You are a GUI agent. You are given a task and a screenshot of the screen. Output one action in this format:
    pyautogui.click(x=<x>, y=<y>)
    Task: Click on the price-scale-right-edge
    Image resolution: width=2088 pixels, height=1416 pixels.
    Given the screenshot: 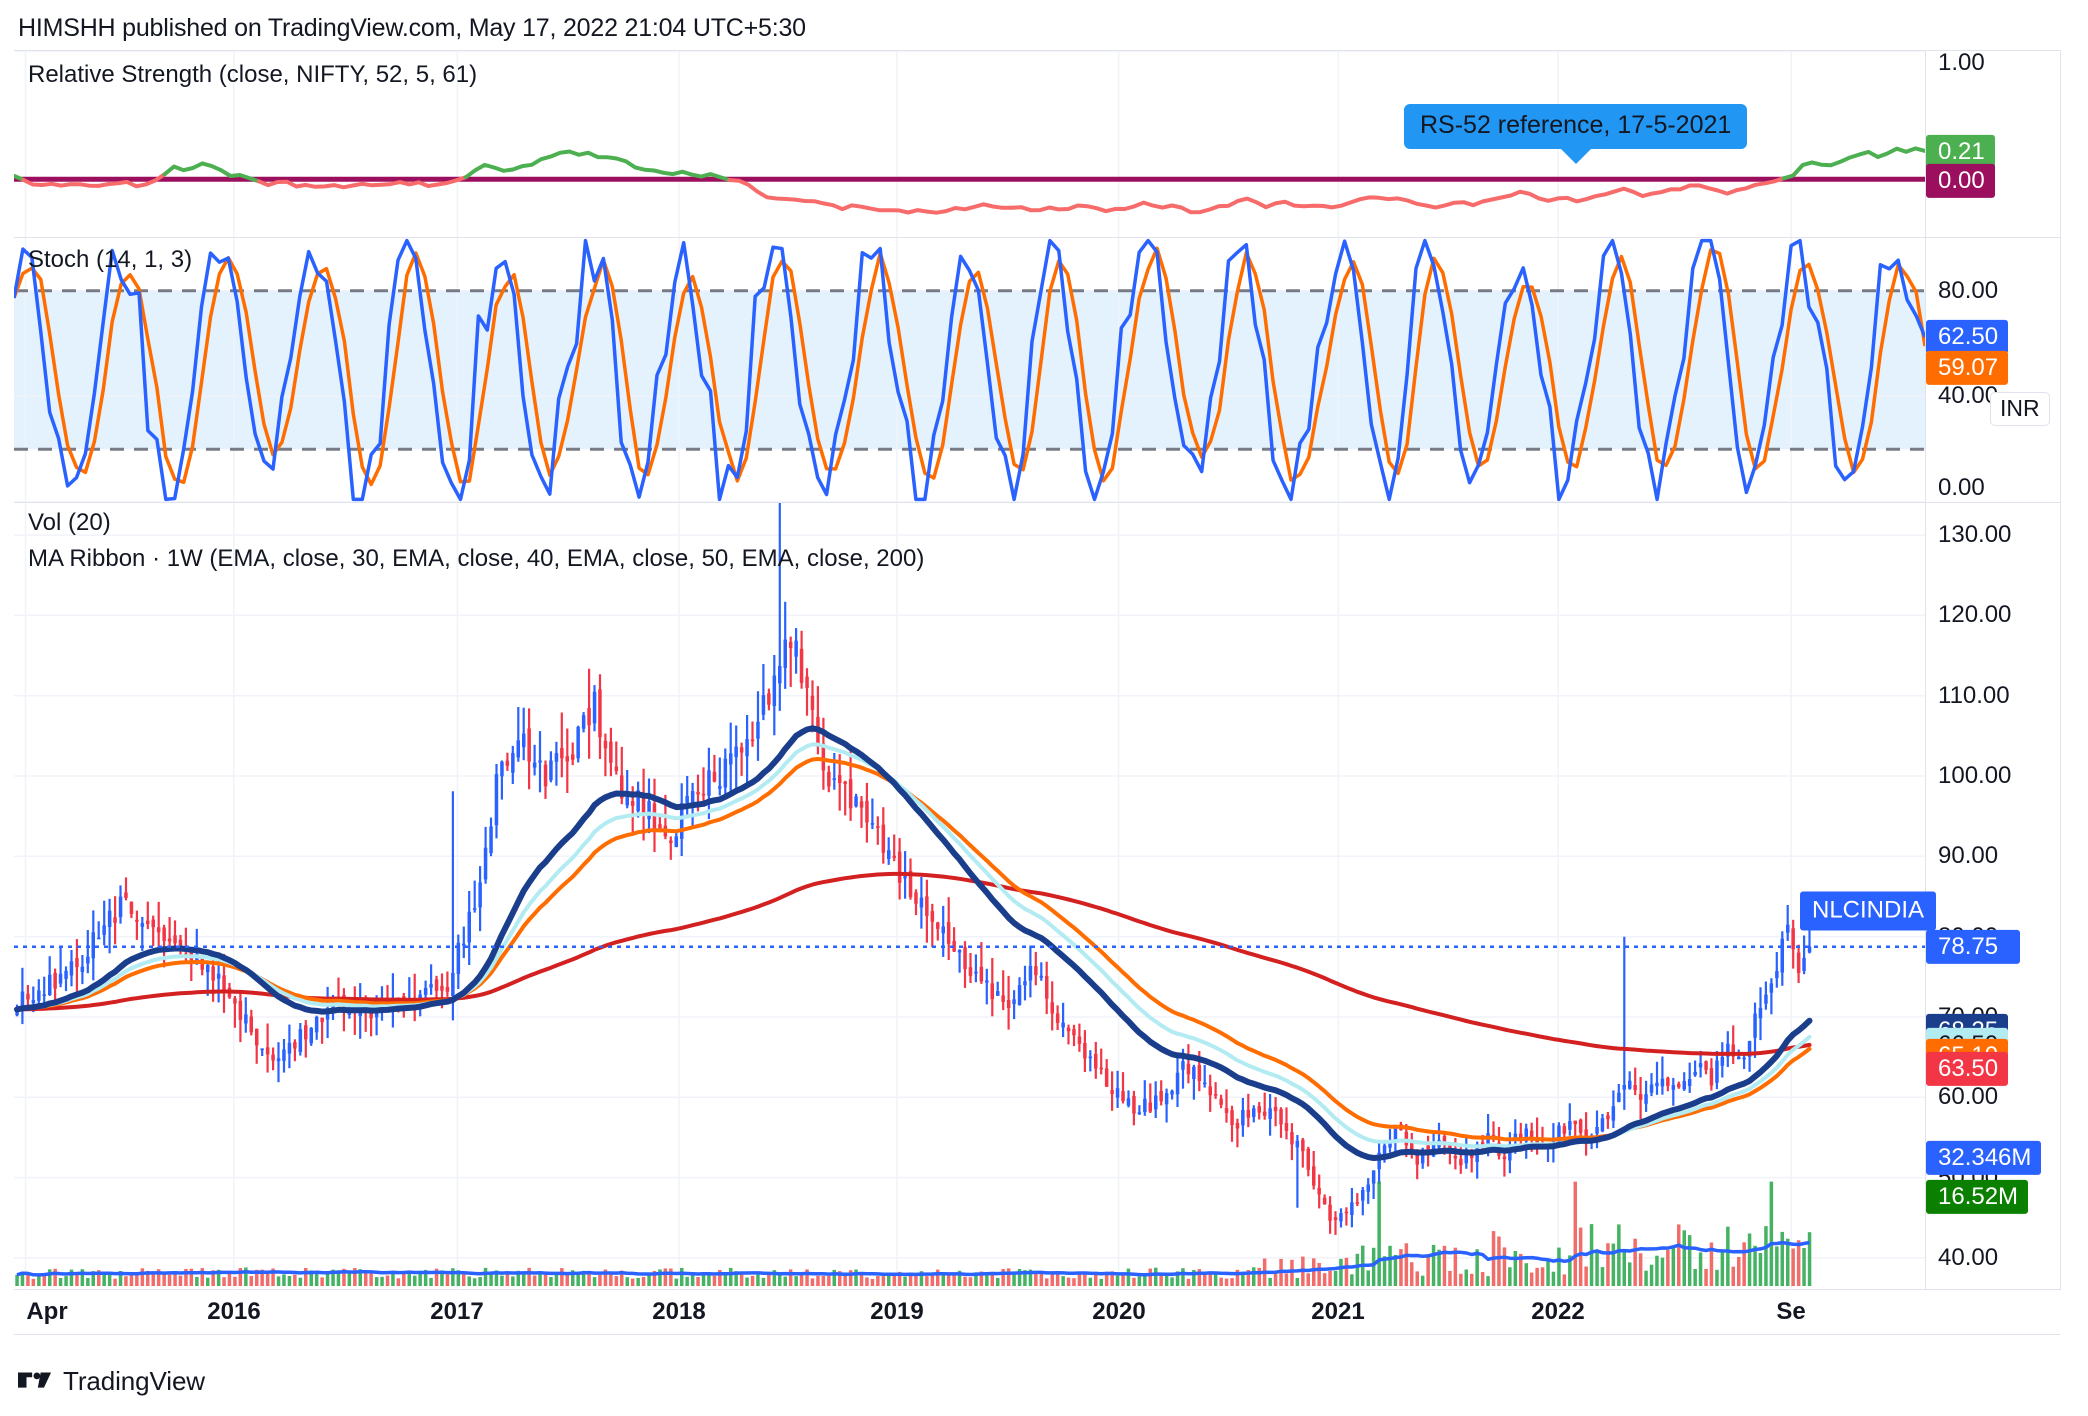 What is the action you would take?
    pyautogui.click(x=2060, y=670)
    